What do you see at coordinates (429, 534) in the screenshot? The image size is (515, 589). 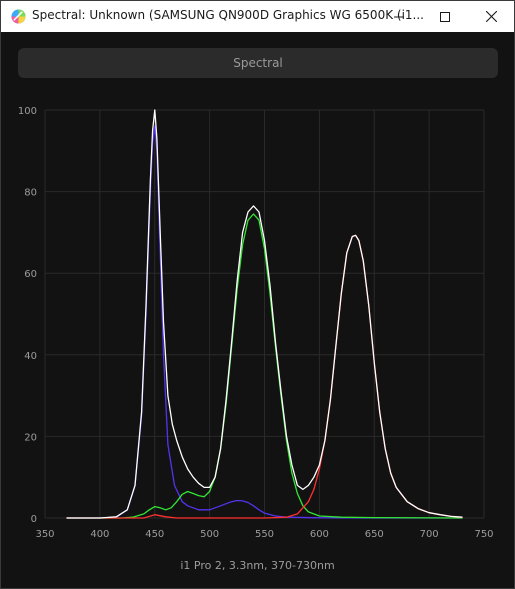 I see `x-tick-label: 700` at bounding box center [429, 534].